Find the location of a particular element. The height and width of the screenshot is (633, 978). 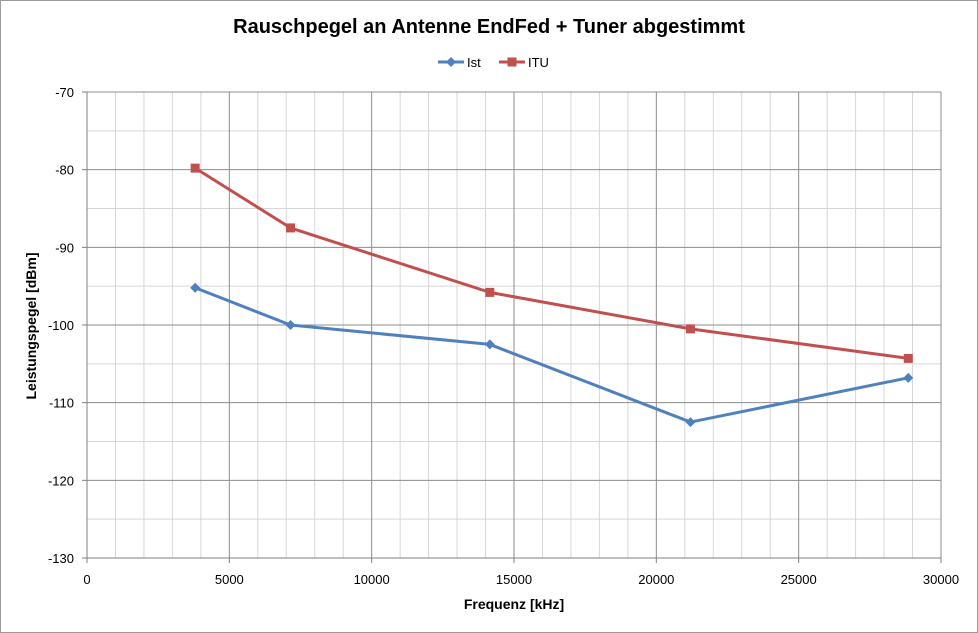

y-tick-label: -120 is located at coordinates (61, 480).